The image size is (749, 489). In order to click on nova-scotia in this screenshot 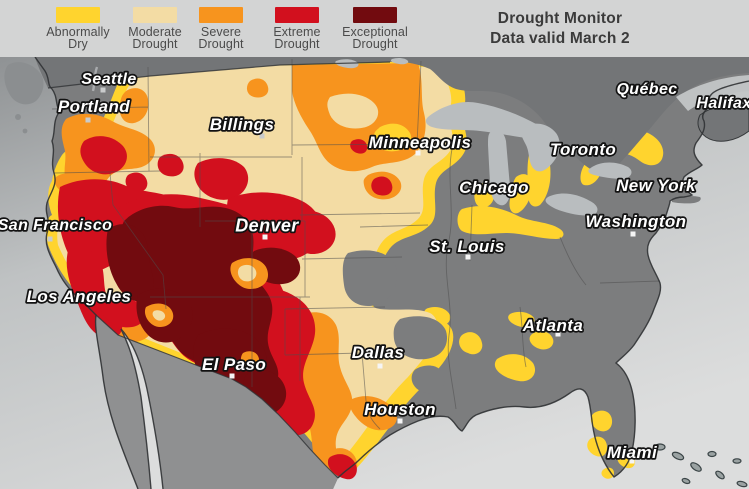, I will do `click(723, 122)`.